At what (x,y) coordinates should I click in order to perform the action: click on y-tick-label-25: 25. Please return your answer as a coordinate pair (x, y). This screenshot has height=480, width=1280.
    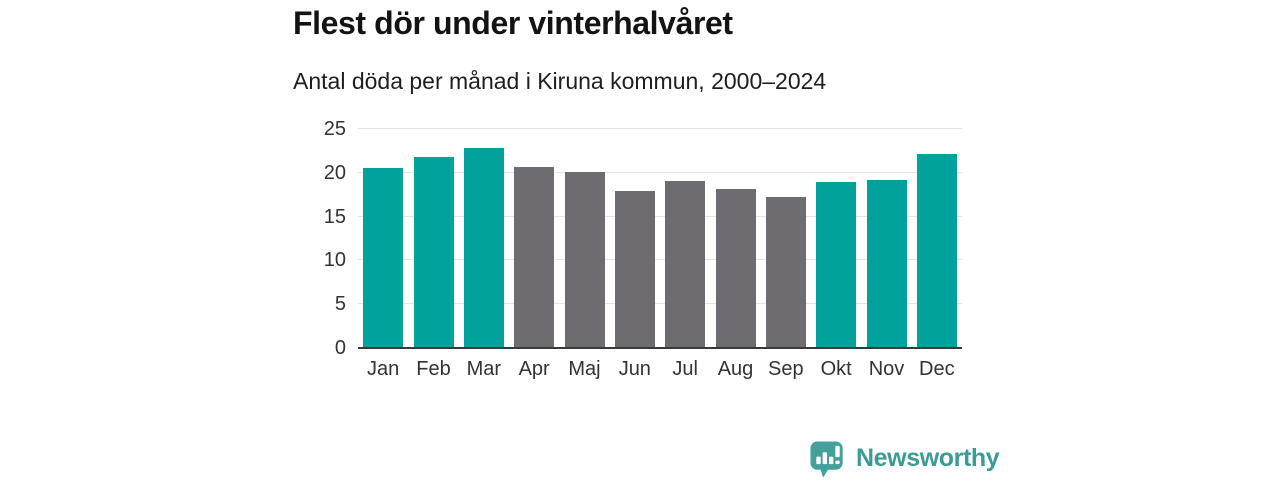
    Looking at the image, I should click on (334, 129).